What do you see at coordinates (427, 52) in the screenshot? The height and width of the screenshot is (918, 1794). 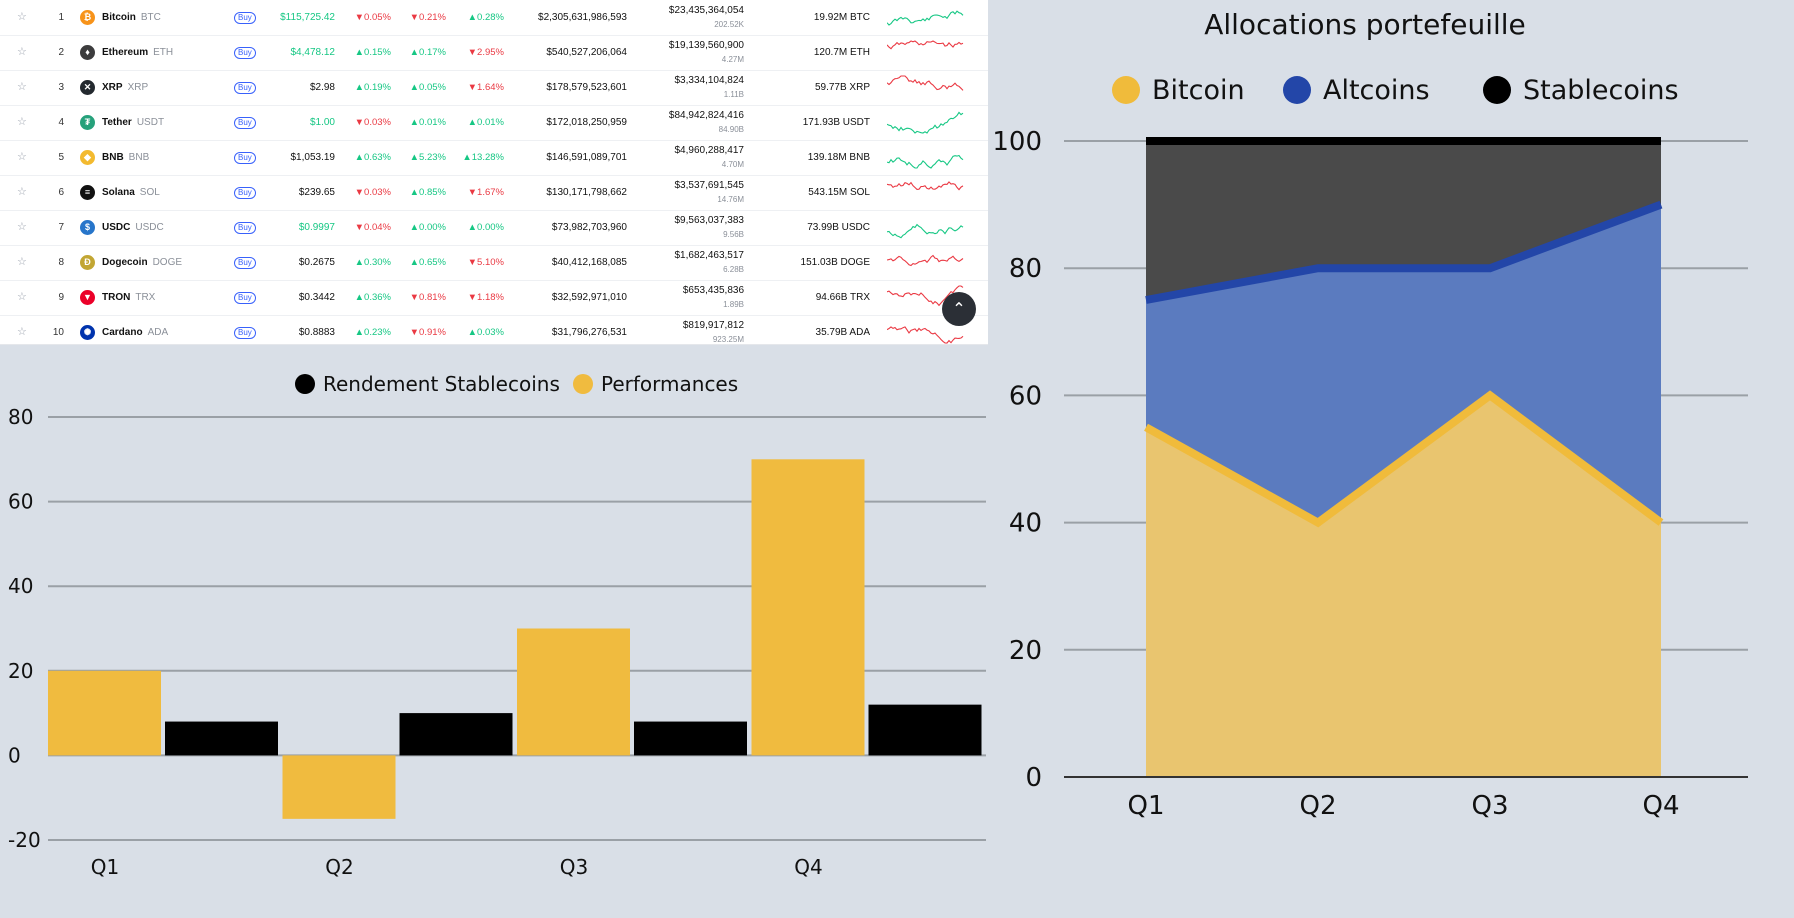 I see `percent-change: ▲0.17%` at bounding box center [427, 52].